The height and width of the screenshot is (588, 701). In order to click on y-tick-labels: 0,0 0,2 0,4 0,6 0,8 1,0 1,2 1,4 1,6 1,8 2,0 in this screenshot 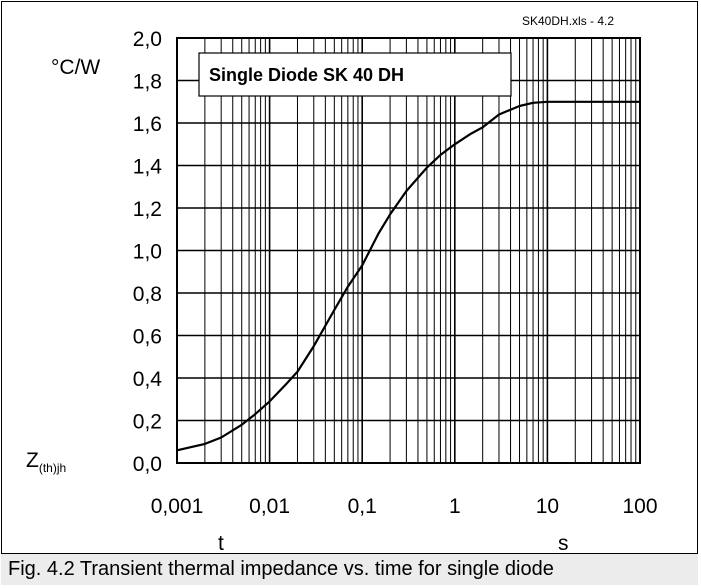, I will do `click(148, 252)`.